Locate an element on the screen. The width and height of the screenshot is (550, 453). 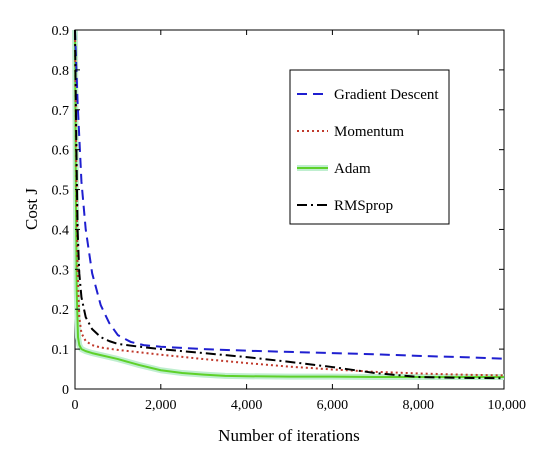
legend-label: Gradient Descent is located at coordinates (386, 95).